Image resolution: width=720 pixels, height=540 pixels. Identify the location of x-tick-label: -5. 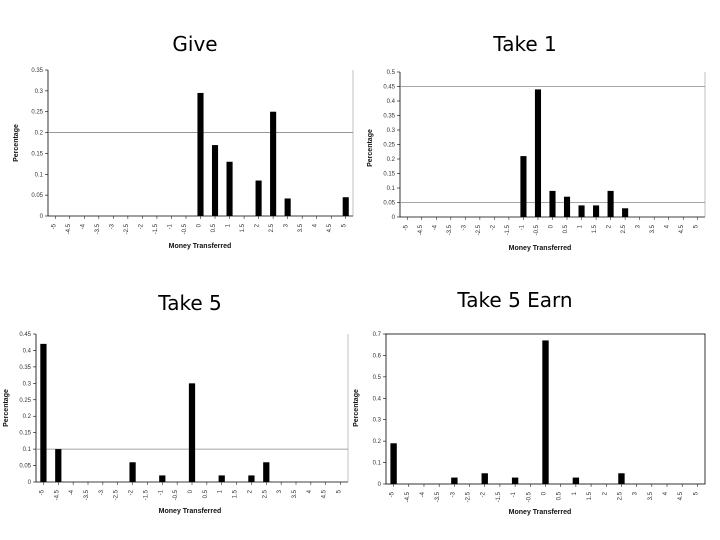
(54, 226).